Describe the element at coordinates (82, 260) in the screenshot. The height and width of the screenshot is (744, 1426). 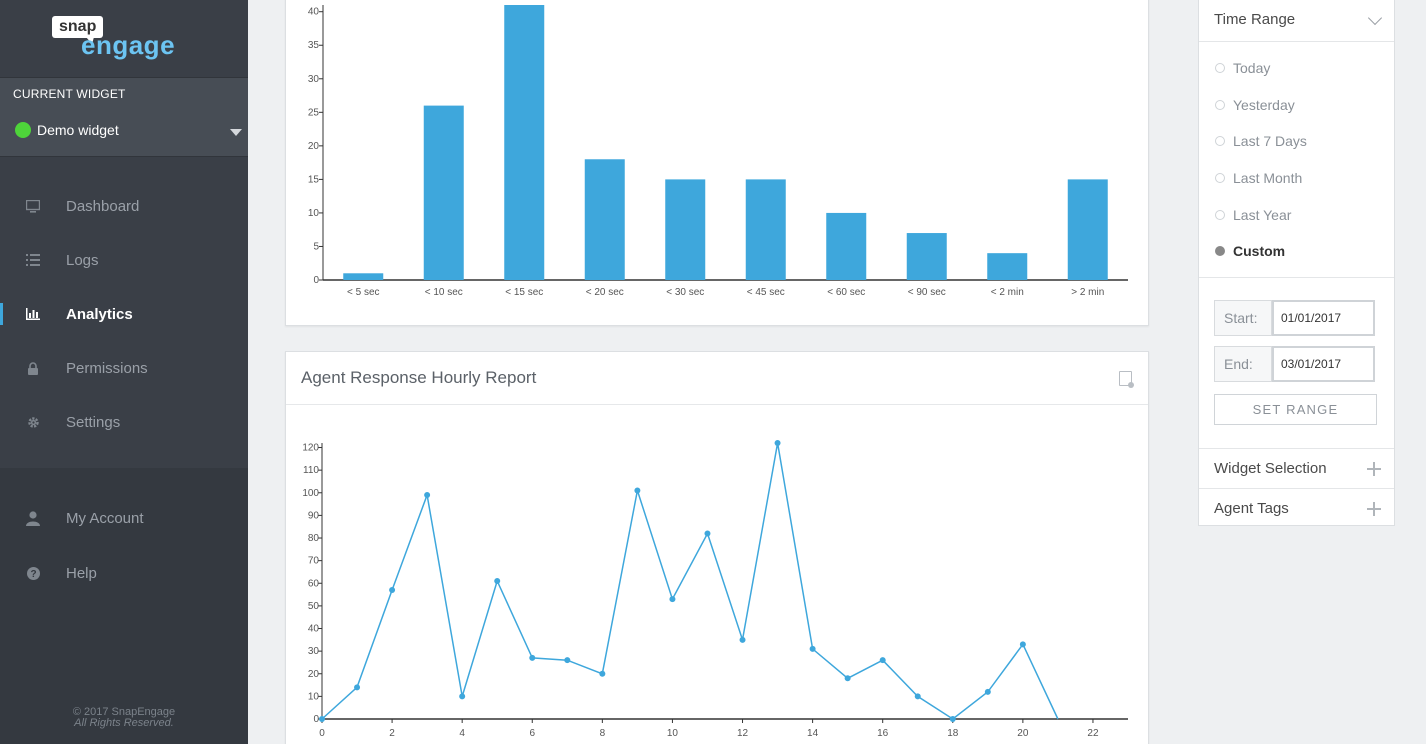
I see `nav-label: Logs` at that location.